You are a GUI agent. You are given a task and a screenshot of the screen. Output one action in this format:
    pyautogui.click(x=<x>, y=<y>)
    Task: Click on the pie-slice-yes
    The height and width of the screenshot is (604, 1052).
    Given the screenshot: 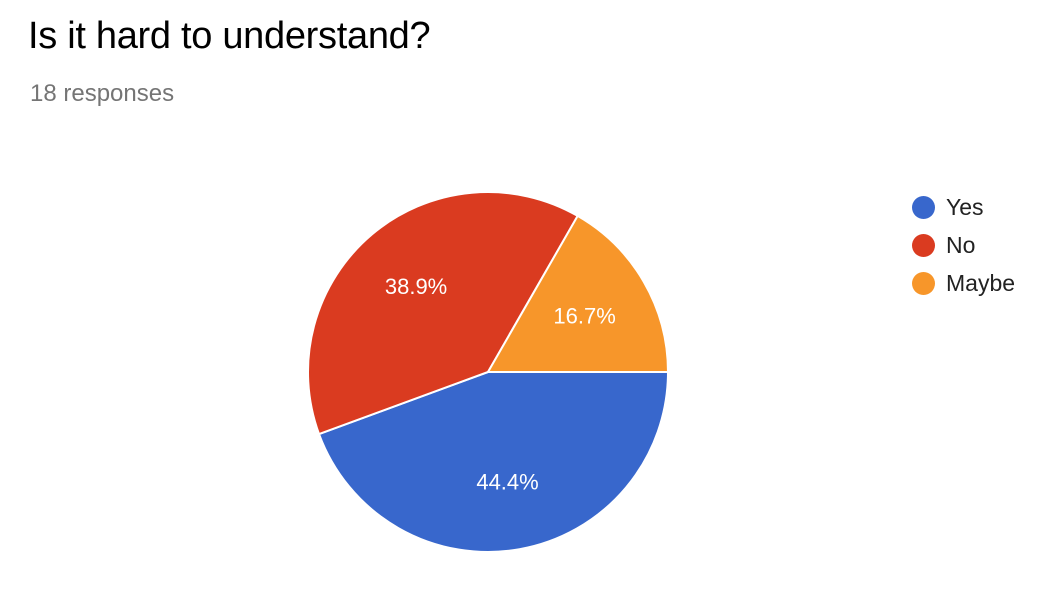 What is the action you would take?
    pyautogui.click(x=493, y=462)
    